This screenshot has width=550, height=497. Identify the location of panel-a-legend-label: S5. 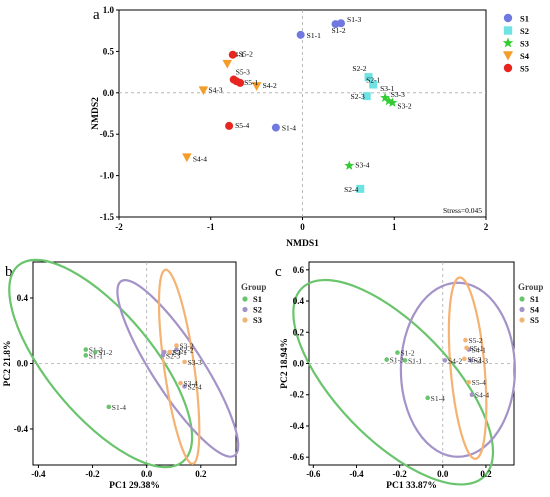
(524, 69).